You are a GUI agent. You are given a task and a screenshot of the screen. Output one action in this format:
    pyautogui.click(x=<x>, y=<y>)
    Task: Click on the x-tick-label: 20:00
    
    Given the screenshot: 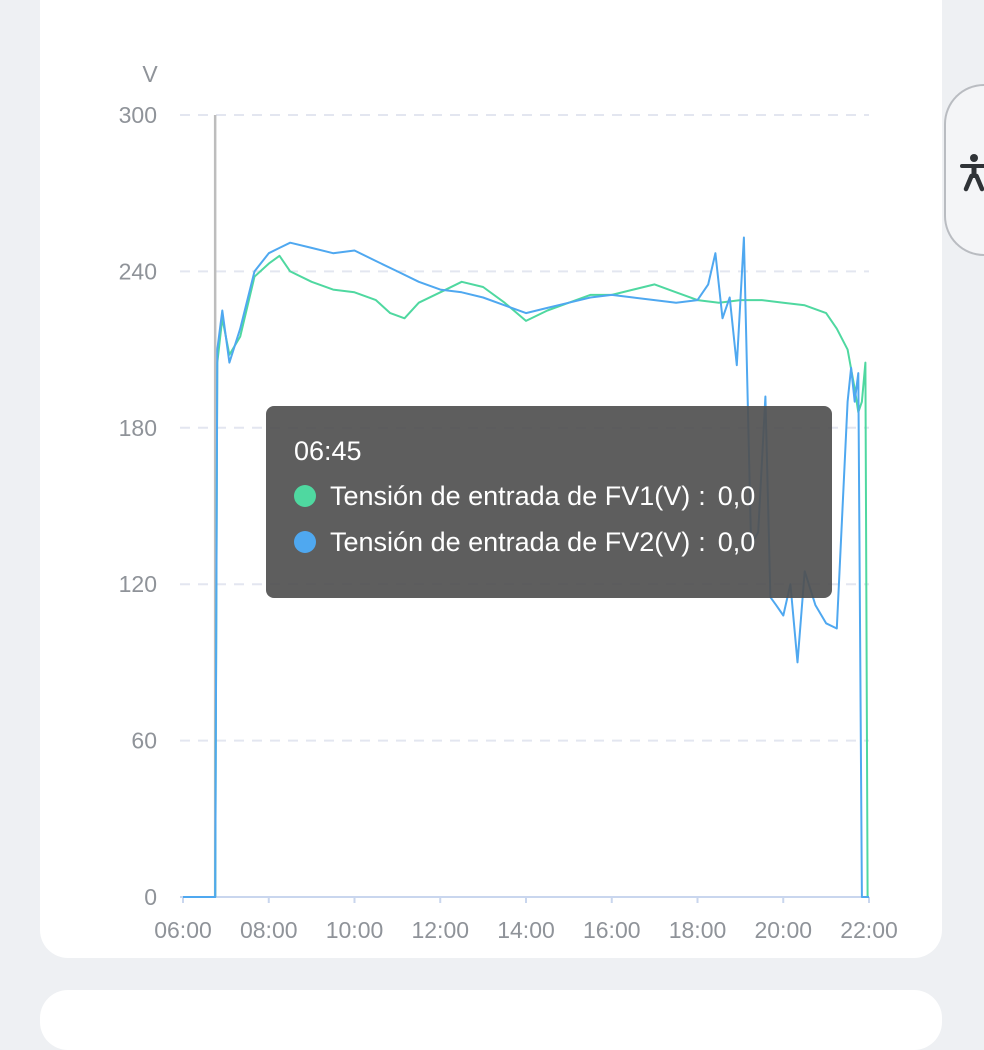 What is the action you would take?
    pyautogui.click(x=783, y=930)
    